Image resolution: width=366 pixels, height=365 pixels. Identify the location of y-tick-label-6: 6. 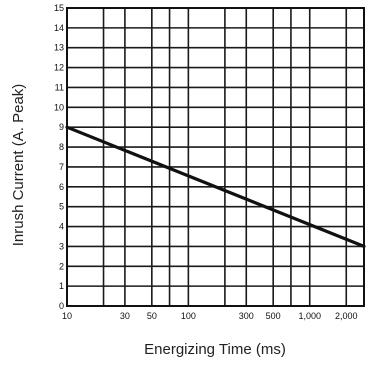
(61, 187).